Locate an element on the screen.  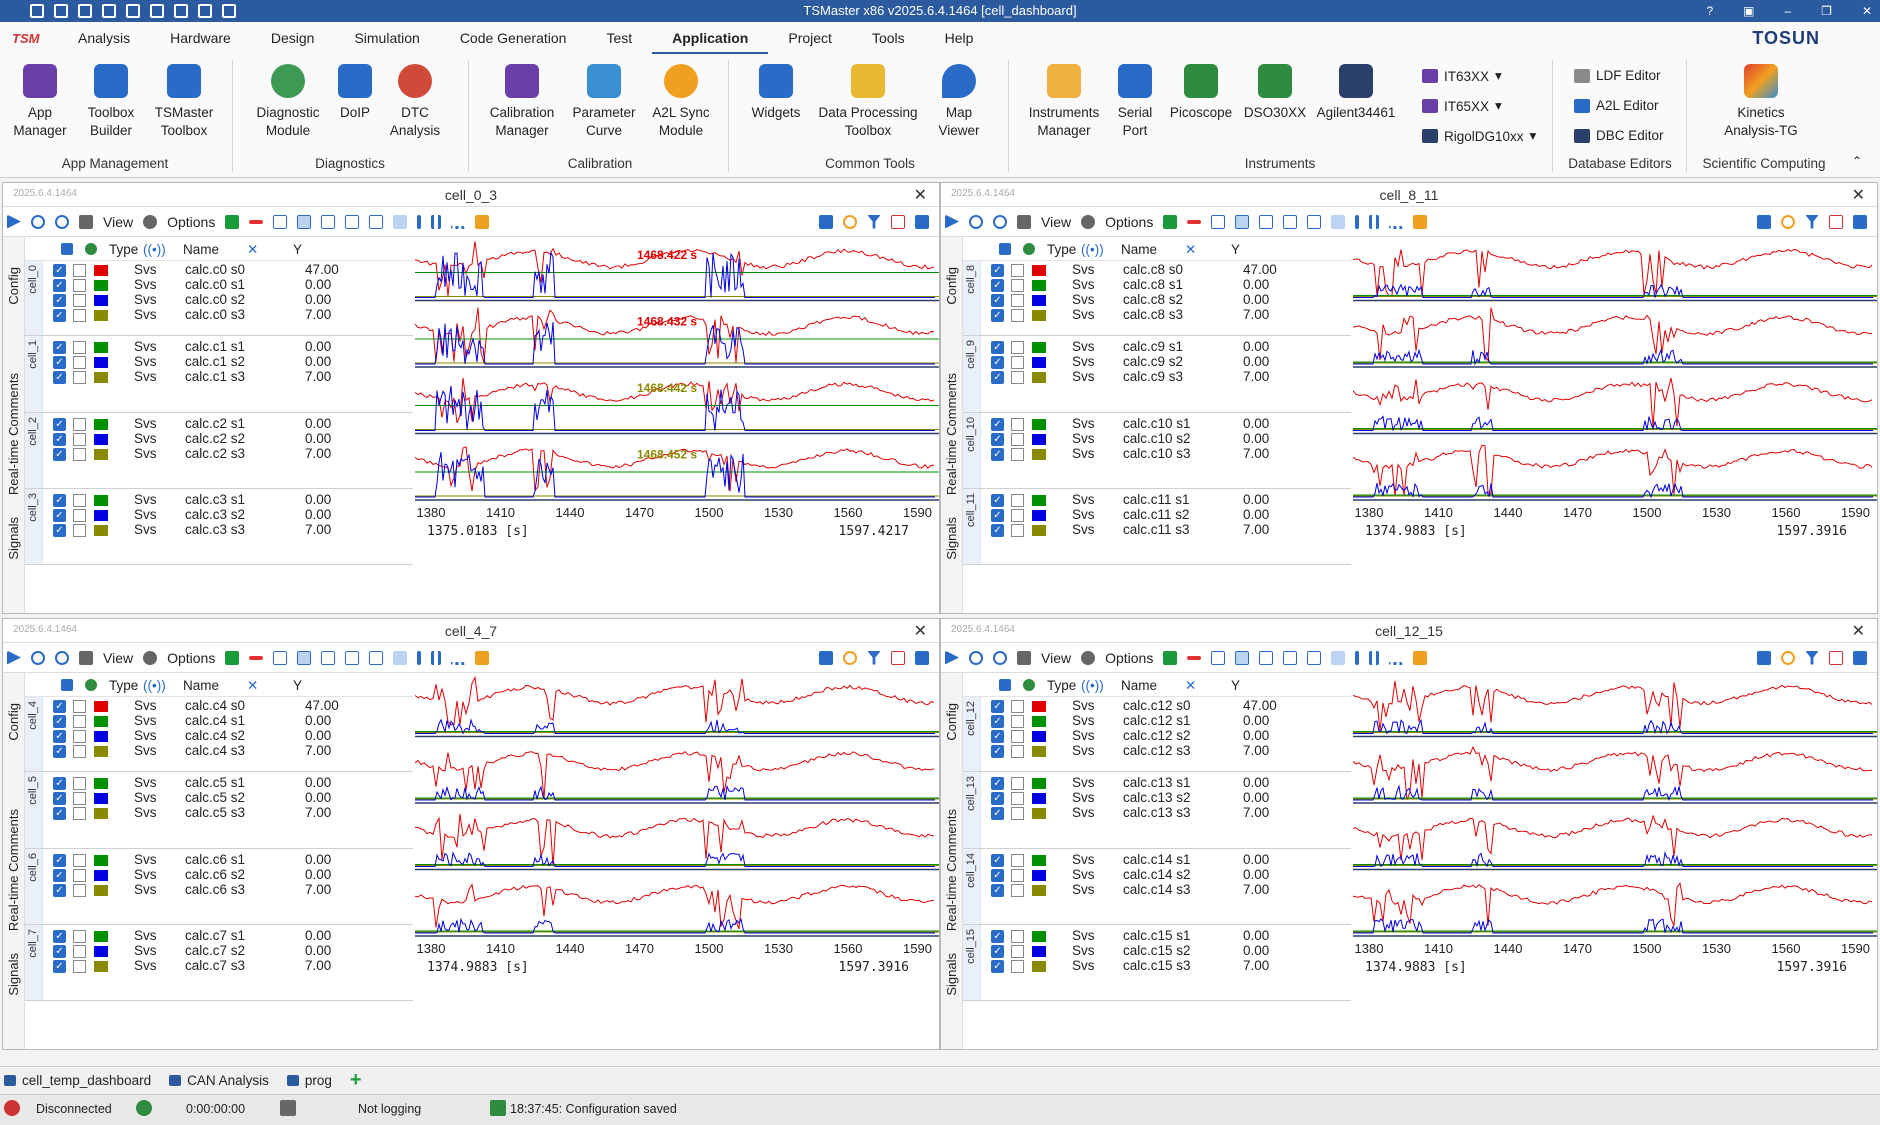
signal-row: ✓ Svs calc.c2 s3 7.00 is located at coordinates (228, 455).